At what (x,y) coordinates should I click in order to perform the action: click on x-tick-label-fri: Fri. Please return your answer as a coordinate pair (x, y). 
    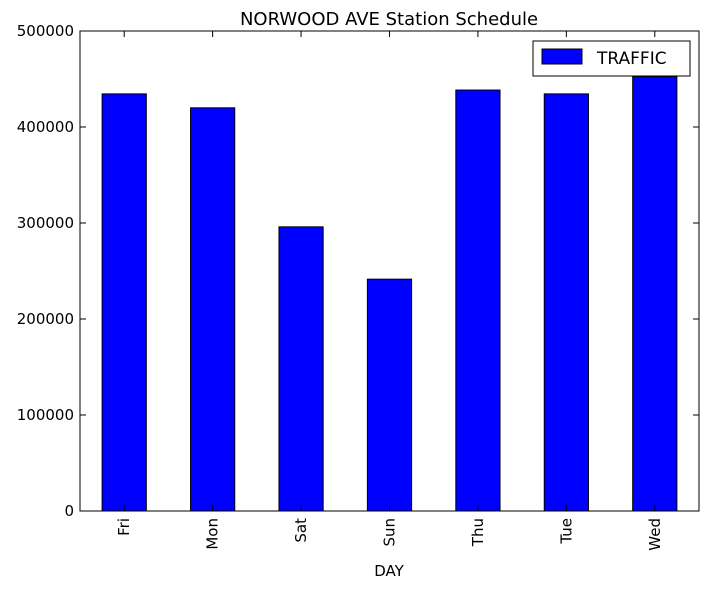
    Looking at the image, I should click on (124, 527).